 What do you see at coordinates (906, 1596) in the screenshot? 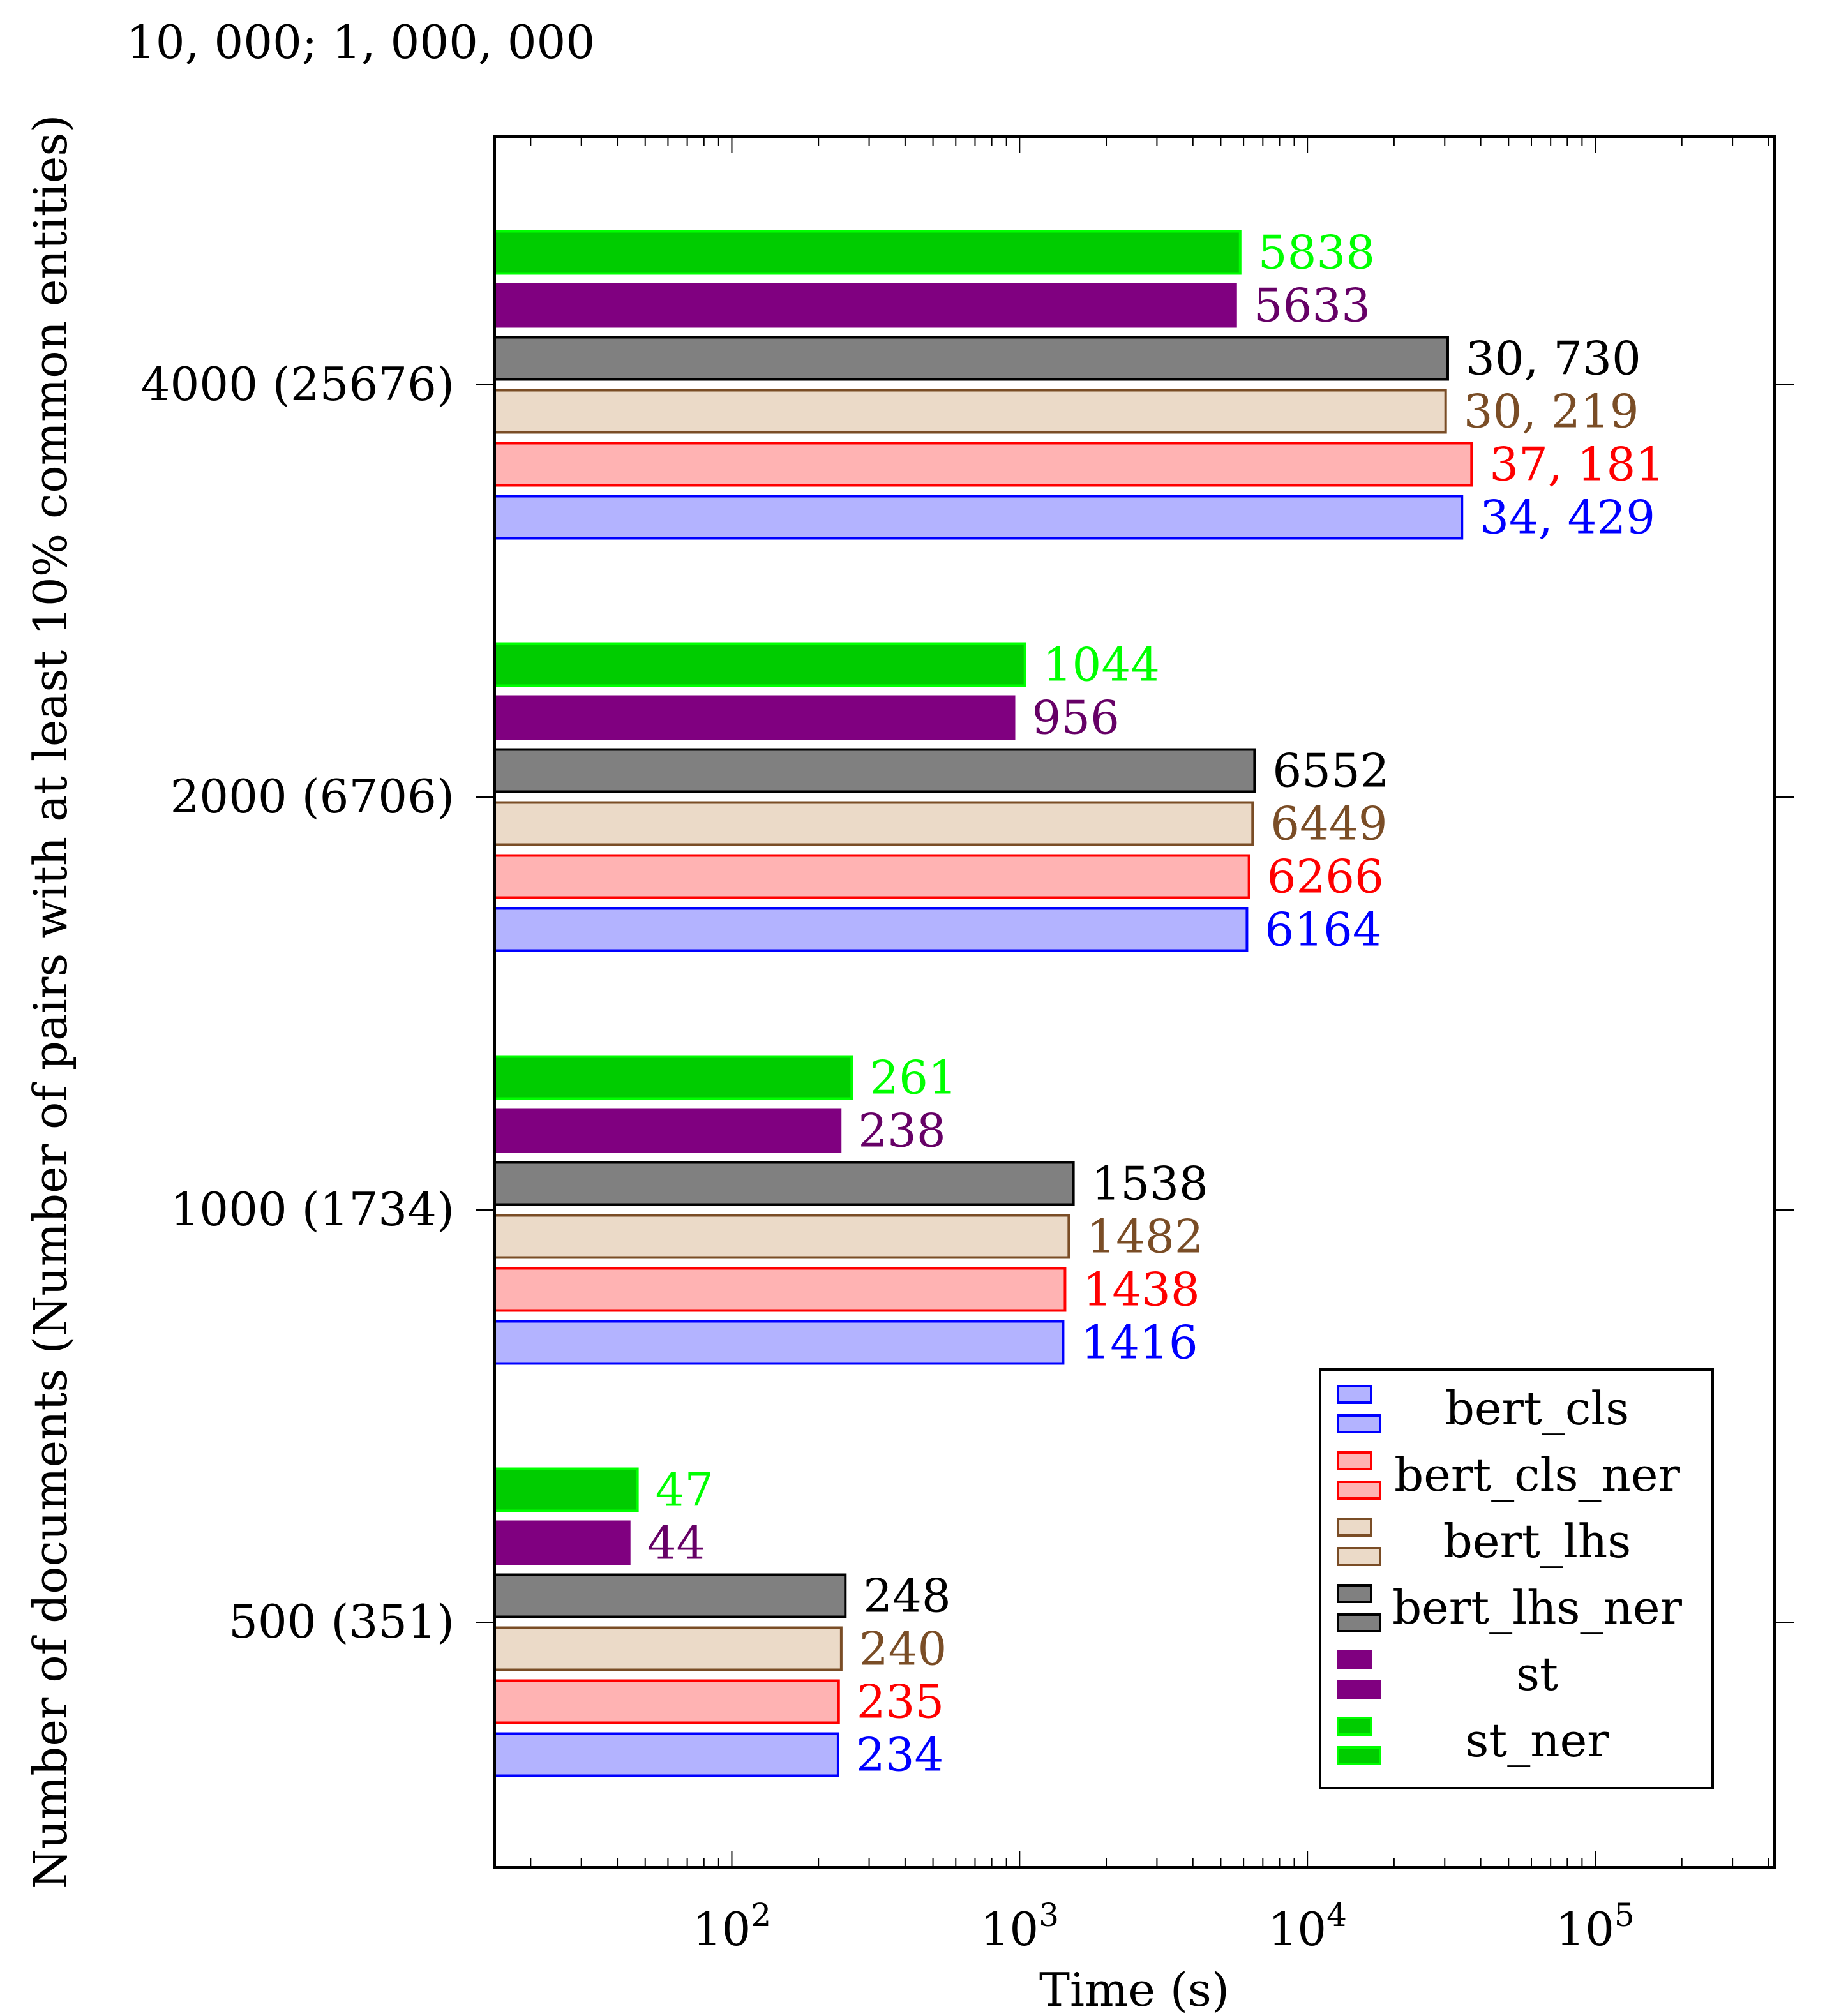
I see `bar-value-label: 248` at bounding box center [906, 1596].